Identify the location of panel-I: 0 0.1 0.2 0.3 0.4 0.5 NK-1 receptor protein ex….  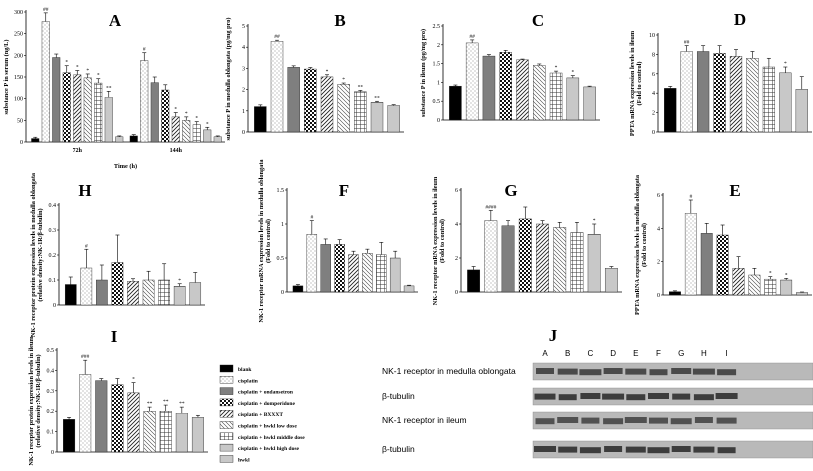
(118, 396).